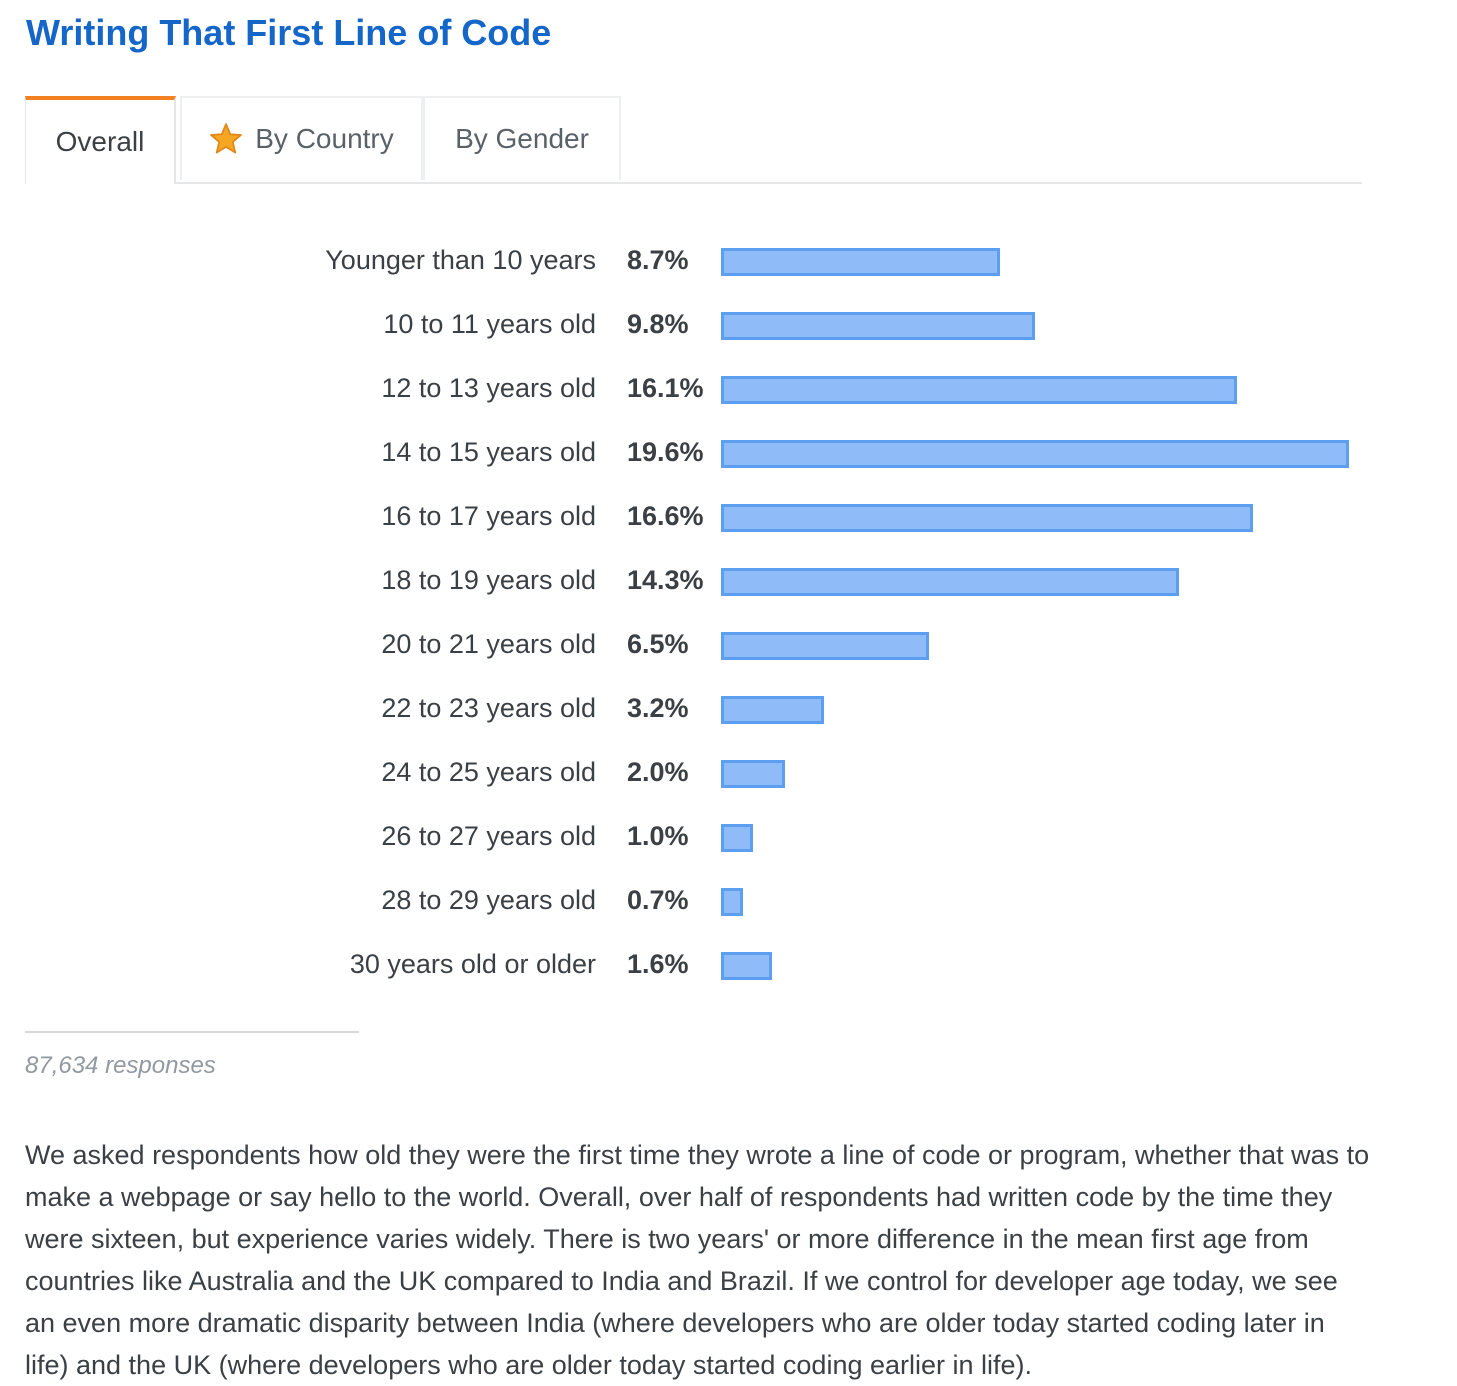 This screenshot has height=1386, width=1457. Describe the element at coordinates (192, 1032) in the screenshot. I see `divider` at that location.